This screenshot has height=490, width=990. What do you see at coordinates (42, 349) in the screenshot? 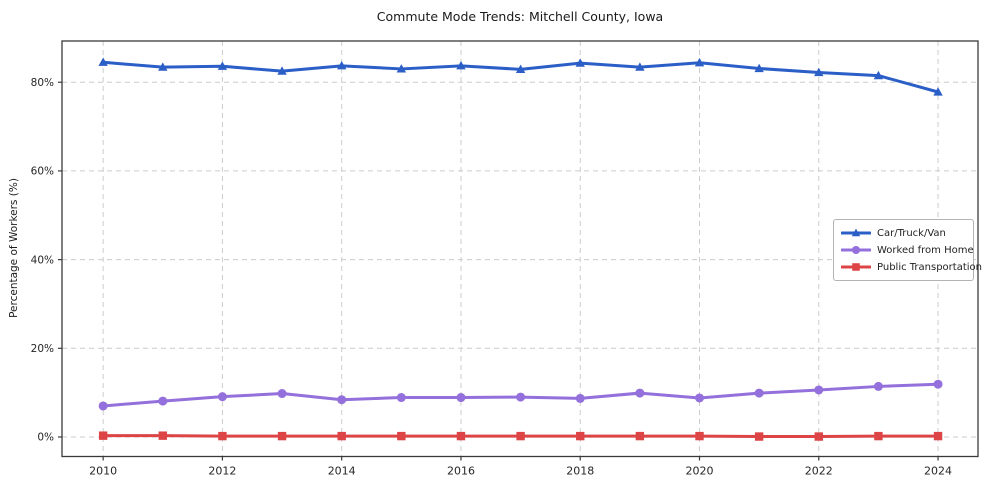
I see `y-tick-label: 20%` at bounding box center [42, 349].